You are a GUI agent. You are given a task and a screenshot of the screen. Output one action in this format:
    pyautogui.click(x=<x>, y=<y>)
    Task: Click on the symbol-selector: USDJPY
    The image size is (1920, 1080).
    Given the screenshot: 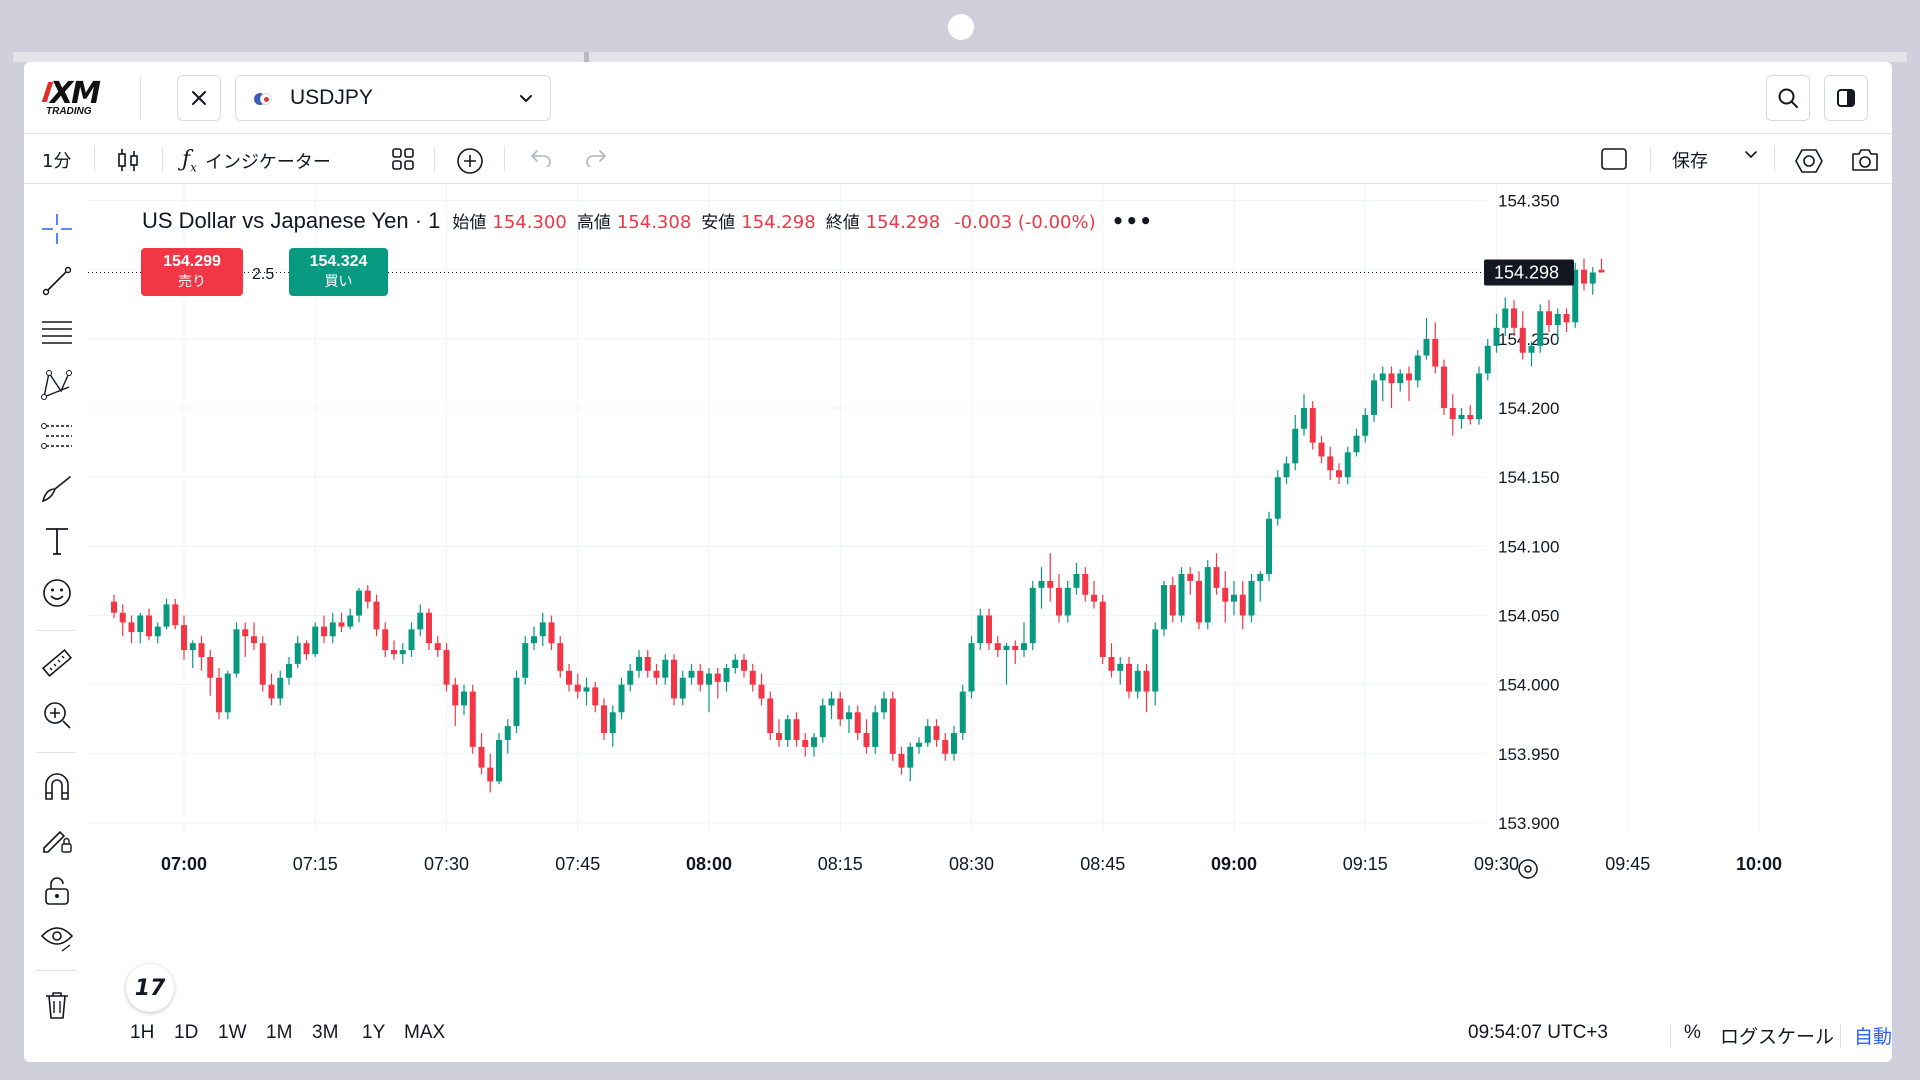 What is the action you would take?
    pyautogui.click(x=393, y=98)
    